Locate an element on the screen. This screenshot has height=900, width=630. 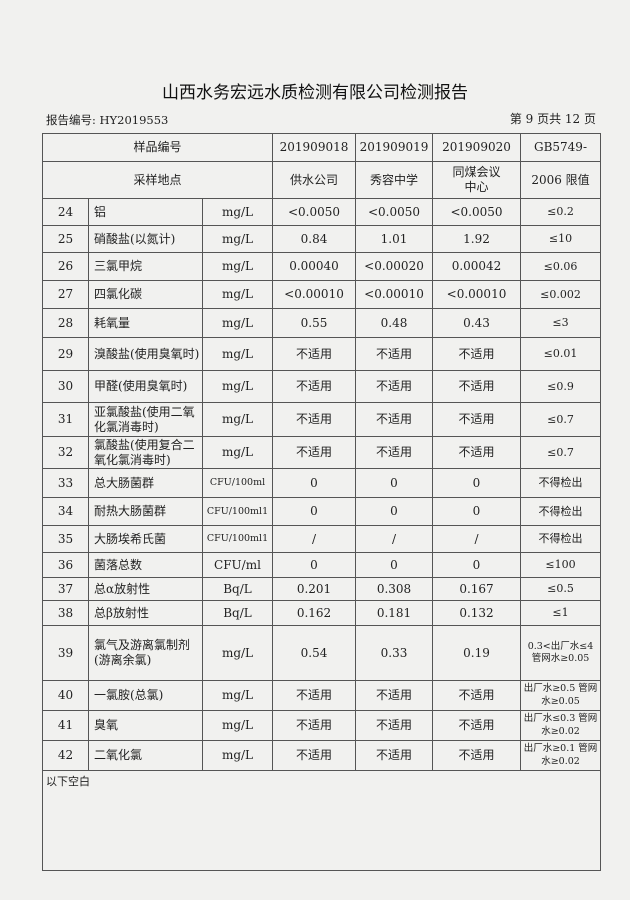
standard-limit: ≤0.9 is located at coordinates (560, 386).